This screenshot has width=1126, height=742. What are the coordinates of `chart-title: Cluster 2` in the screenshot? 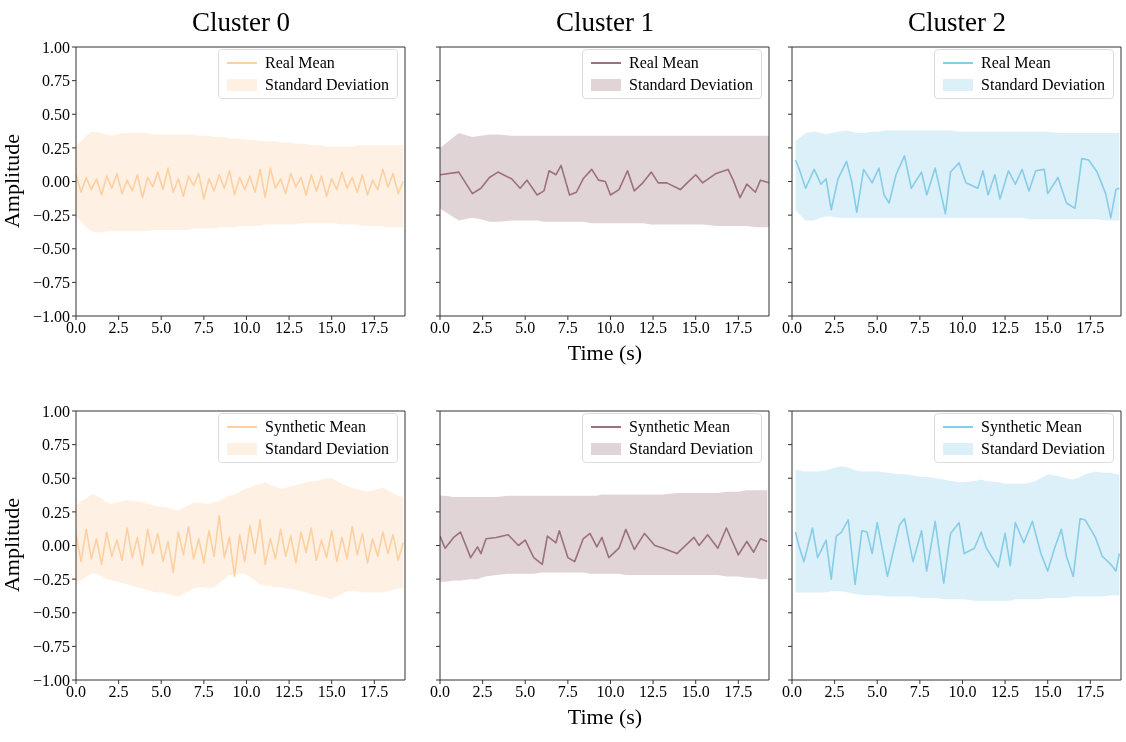 It's located at (957, 22).